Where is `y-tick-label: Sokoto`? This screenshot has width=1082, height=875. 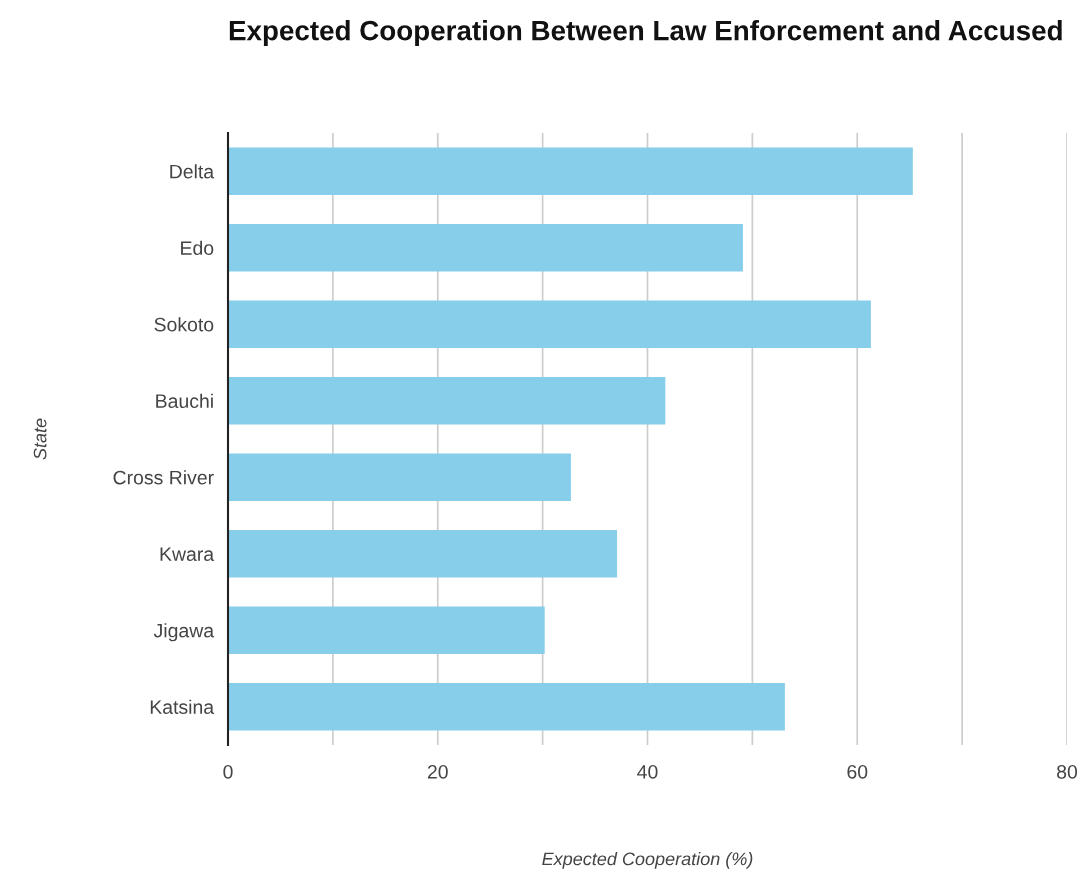 y-tick-label: Sokoto is located at coordinates (184, 324).